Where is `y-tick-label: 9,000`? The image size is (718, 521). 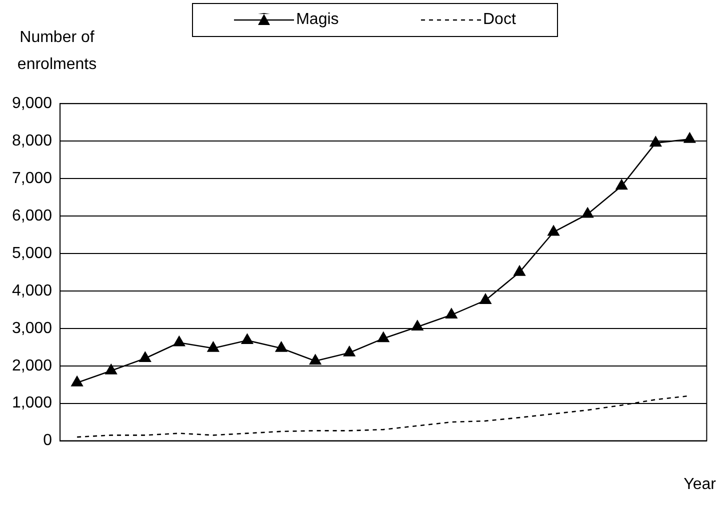
y-tick-label: 9,000 is located at coordinates (32, 103).